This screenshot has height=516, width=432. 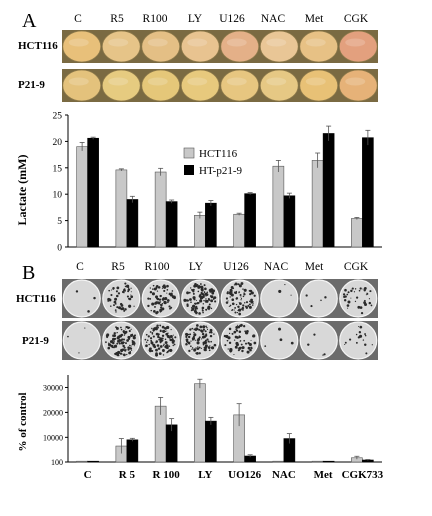 I want to click on condition-label-a-5: NAC, so click(x=273, y=19).